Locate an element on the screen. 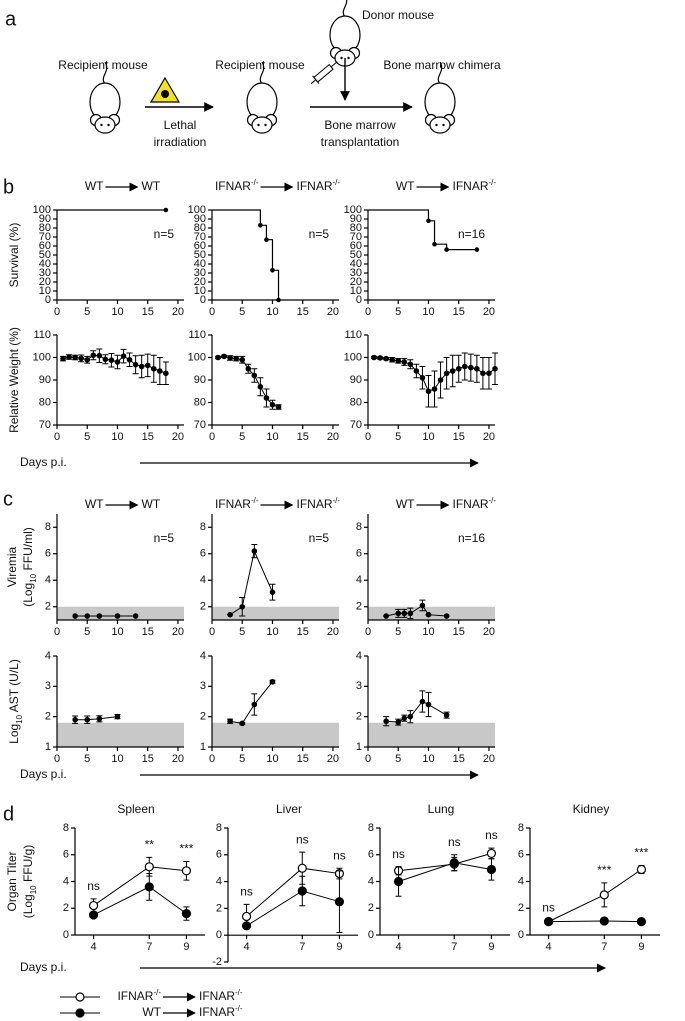  x-tick-label: 9 is located at coordinates (641, 947).